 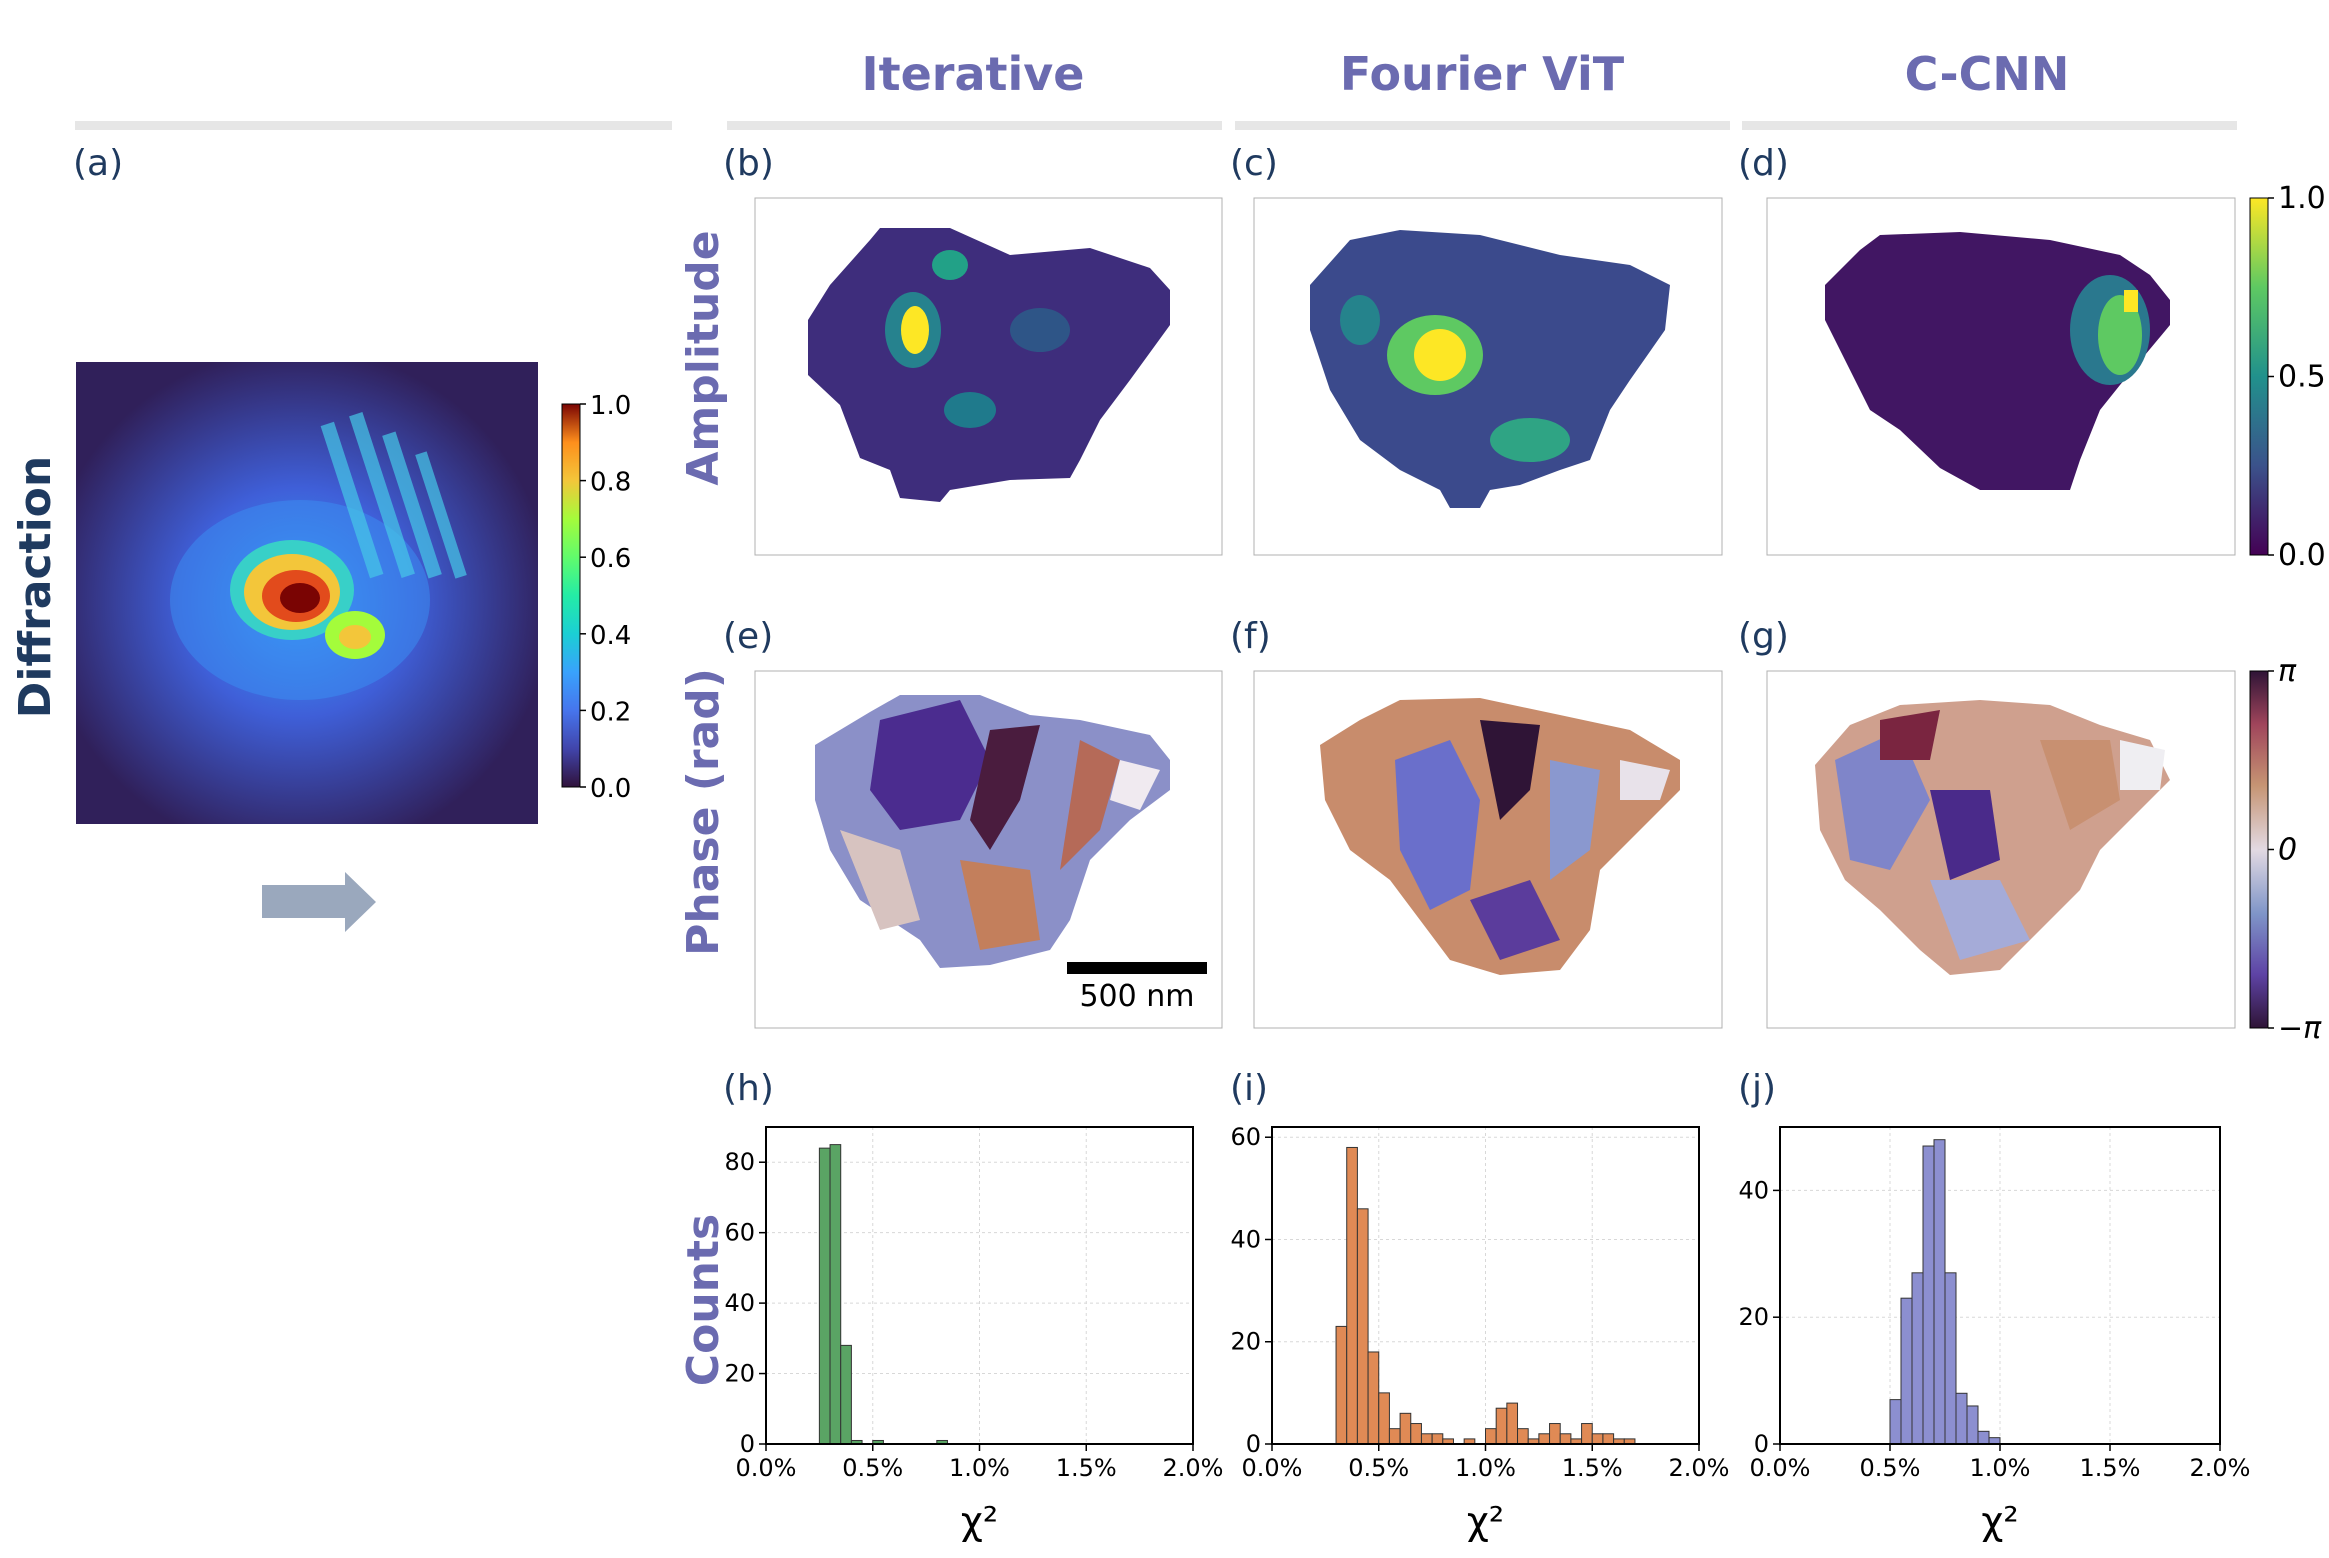 I want to click on amplitude-fourier-vit, so click(x=1488, y=376).